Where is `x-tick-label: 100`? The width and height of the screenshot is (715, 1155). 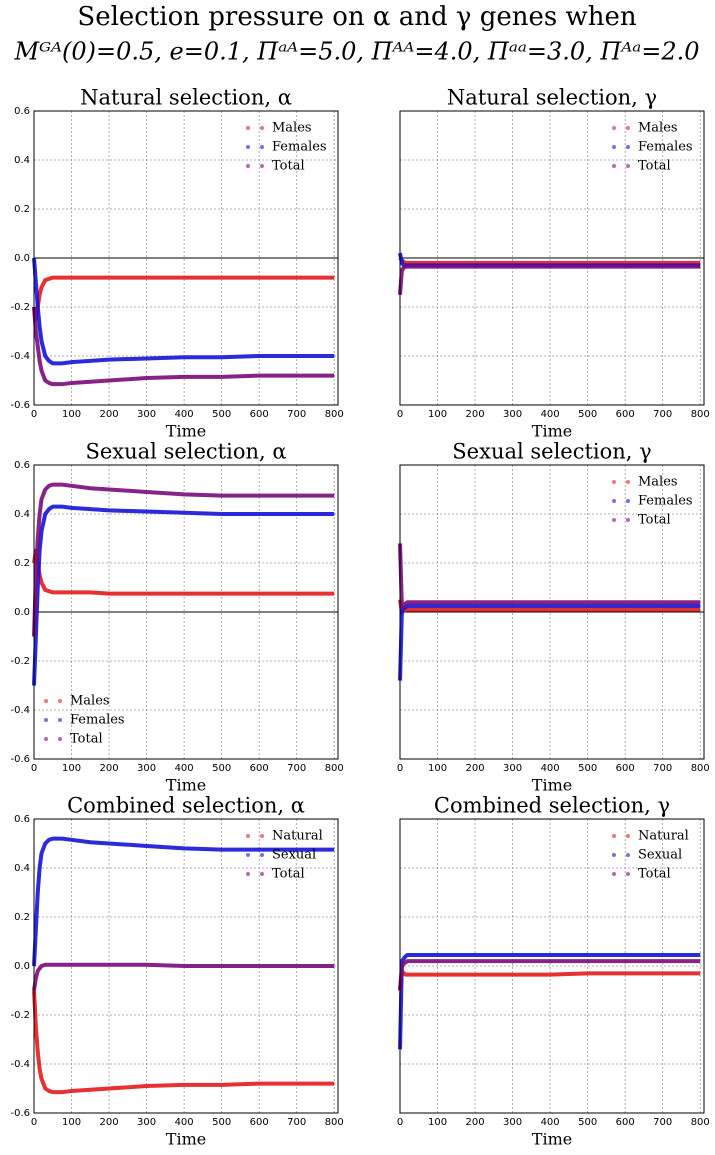
x-tick-label: 100 is located at coordinates (437, 414).